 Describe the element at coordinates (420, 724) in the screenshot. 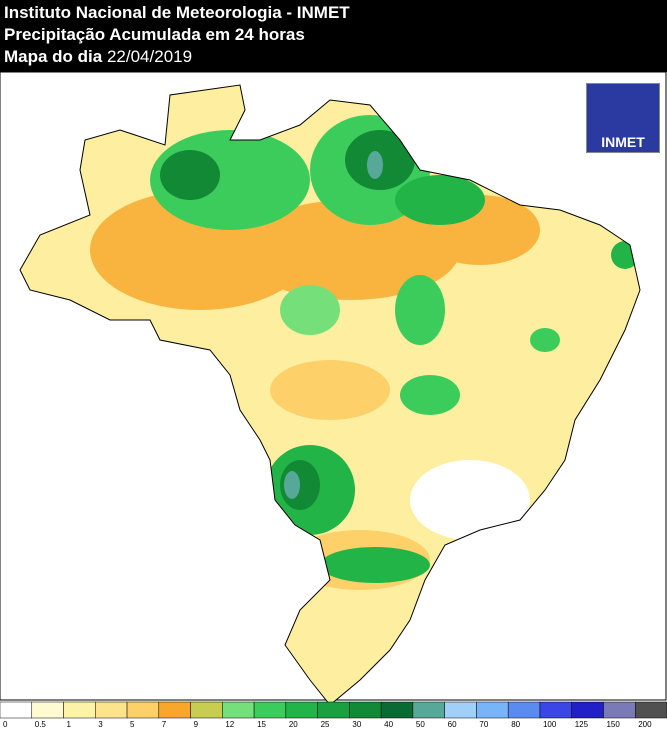

I see `legend-label: 50` at that location.